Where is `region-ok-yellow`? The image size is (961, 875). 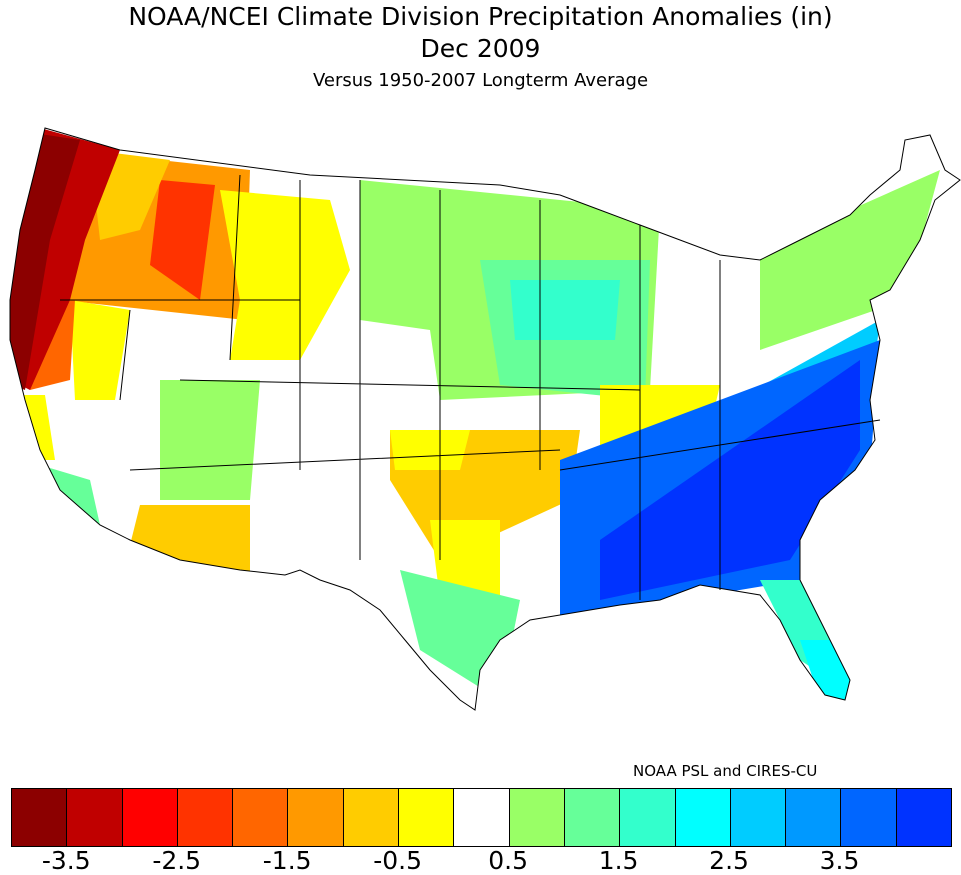
region-ok-yellow is located at coordinates (430, 450).